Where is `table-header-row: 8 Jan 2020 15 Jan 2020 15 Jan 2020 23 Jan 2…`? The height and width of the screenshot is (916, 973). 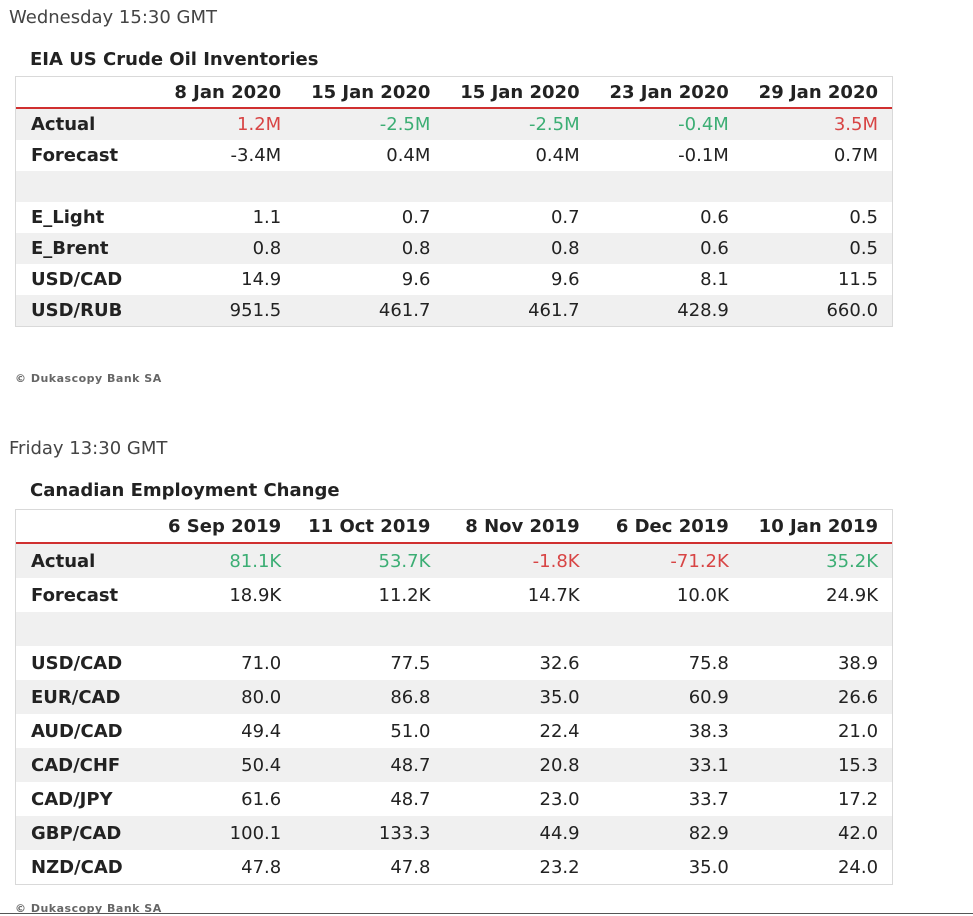 table-header-row: 8 Jan 2020 15 Jan 2020 15 Jan 2020 23 Jan 2… is located at coordinates (454, 93).